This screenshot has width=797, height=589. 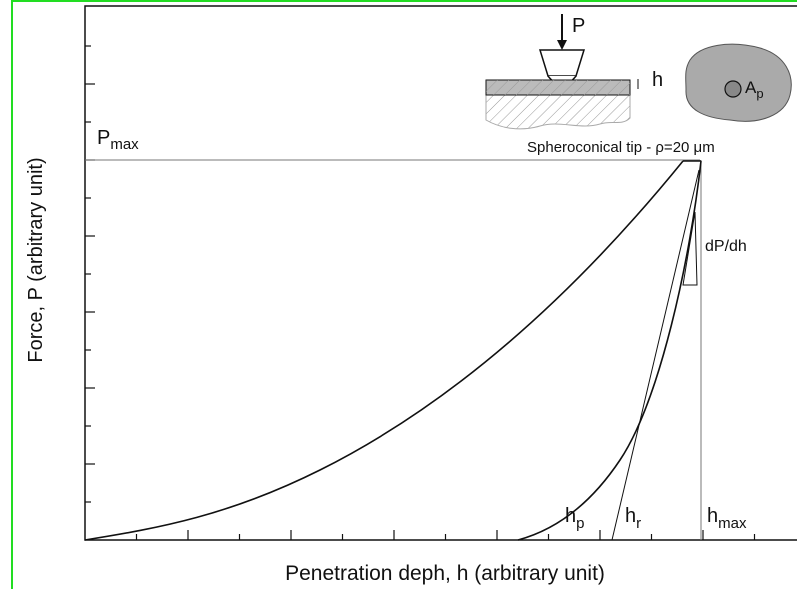 I want to click on slope-label: dP/dh, so click(x=726, y=246).